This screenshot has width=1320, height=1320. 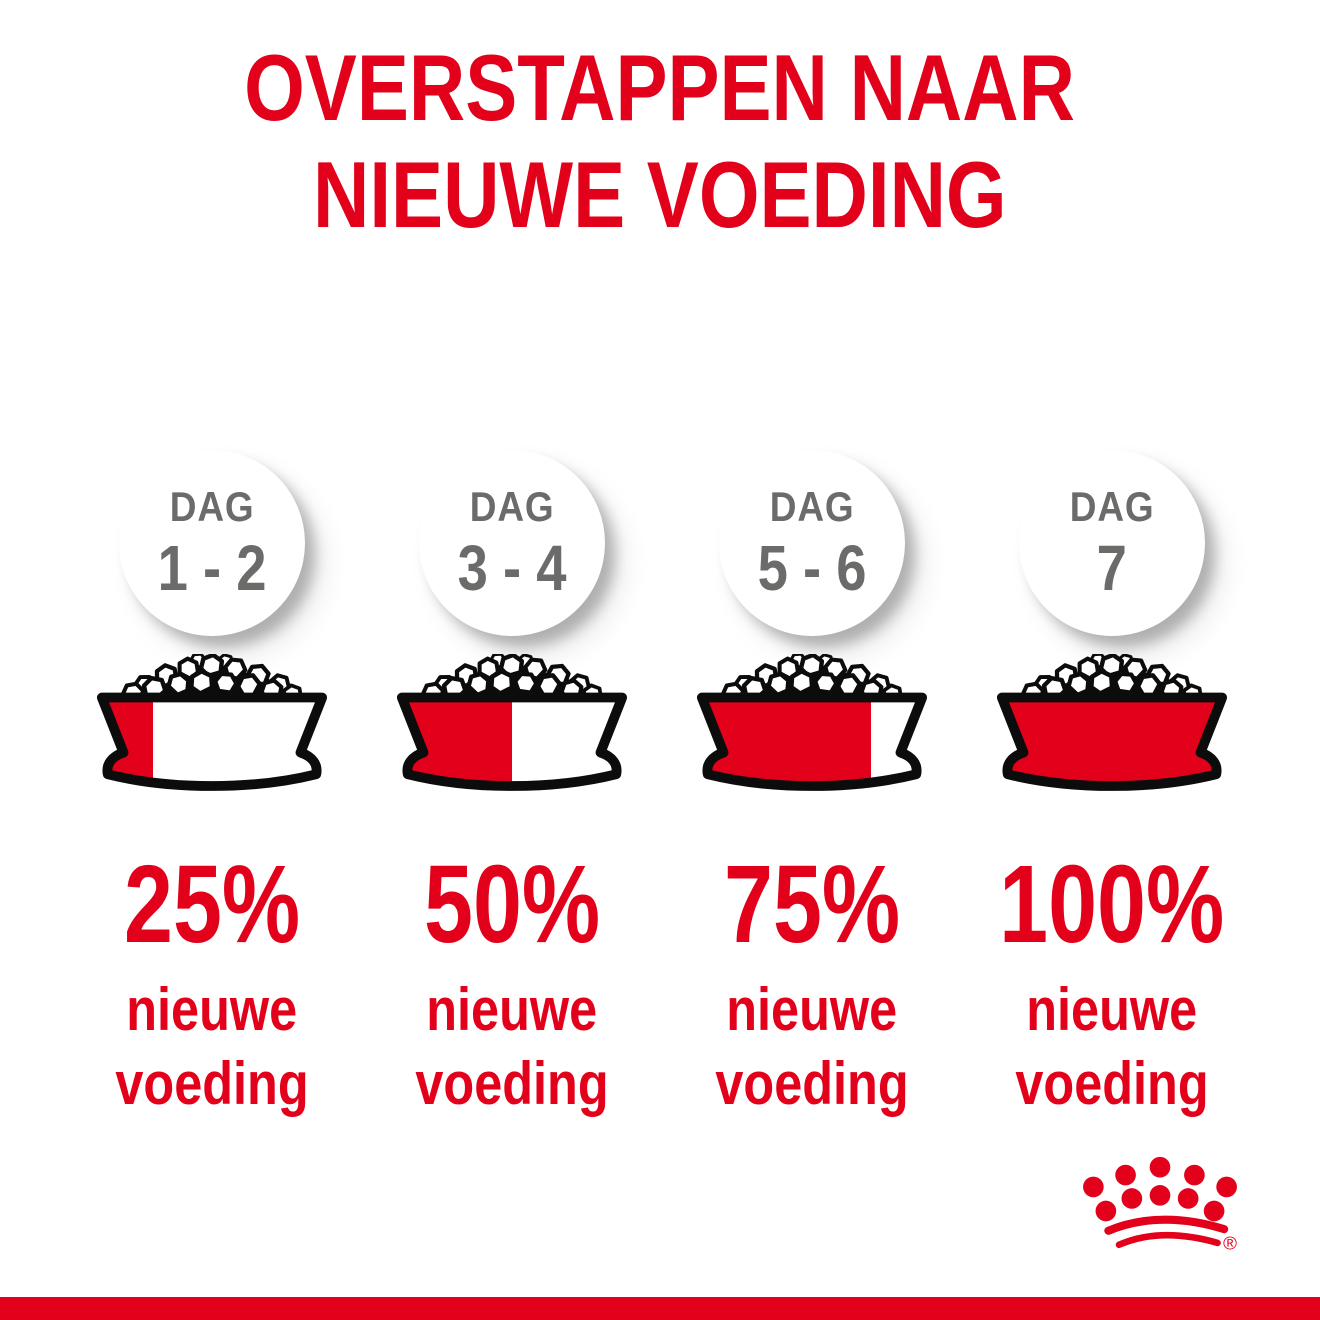 I want to click on royal-canin-crown-logo: ®, so click(x=1160, y=1204).